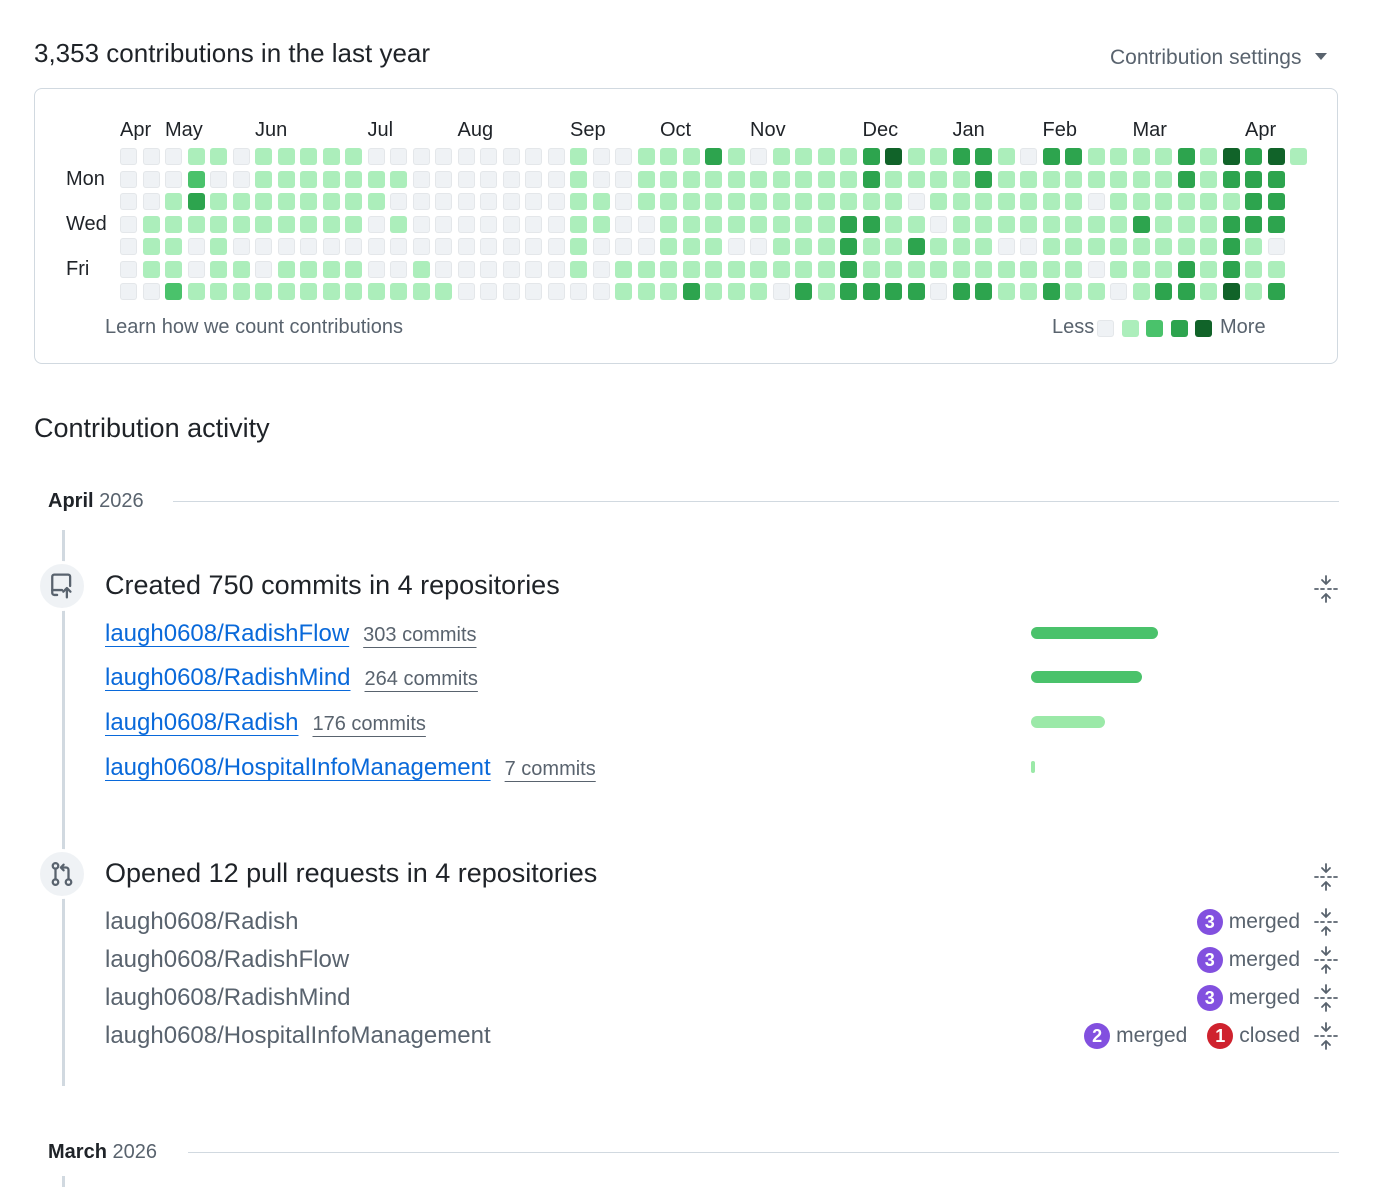 The image size is (1380, 1187). What do you see at coordinates (202, 722) in the screenshot?
I see `repo-link: laugh0608/Radish` at bounding box center [202, 722].